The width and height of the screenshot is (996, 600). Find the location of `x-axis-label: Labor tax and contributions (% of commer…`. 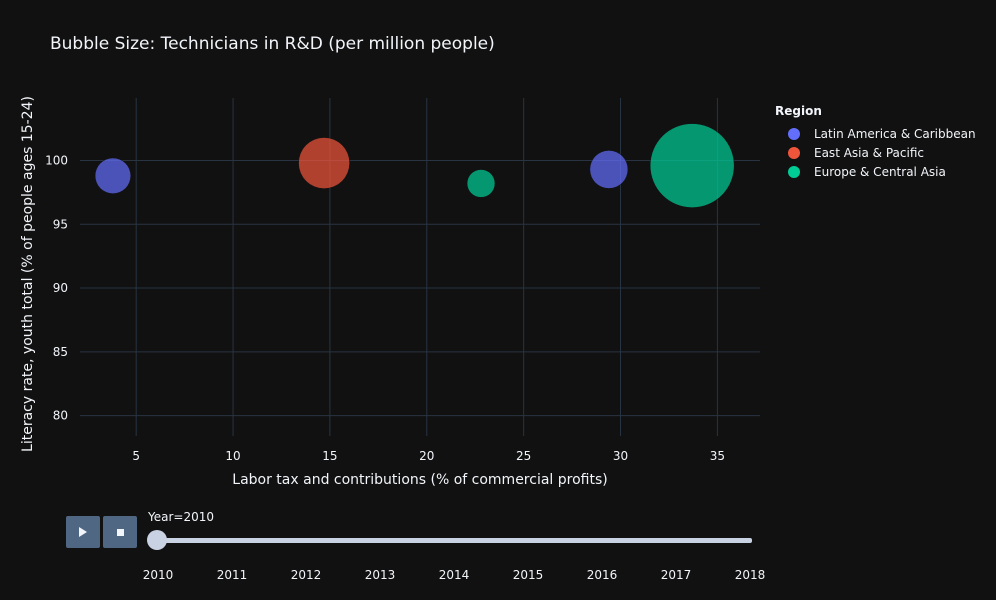

x-axis-label: Labor tax and contributions (% of commer… is located at coordinates (420, 480).